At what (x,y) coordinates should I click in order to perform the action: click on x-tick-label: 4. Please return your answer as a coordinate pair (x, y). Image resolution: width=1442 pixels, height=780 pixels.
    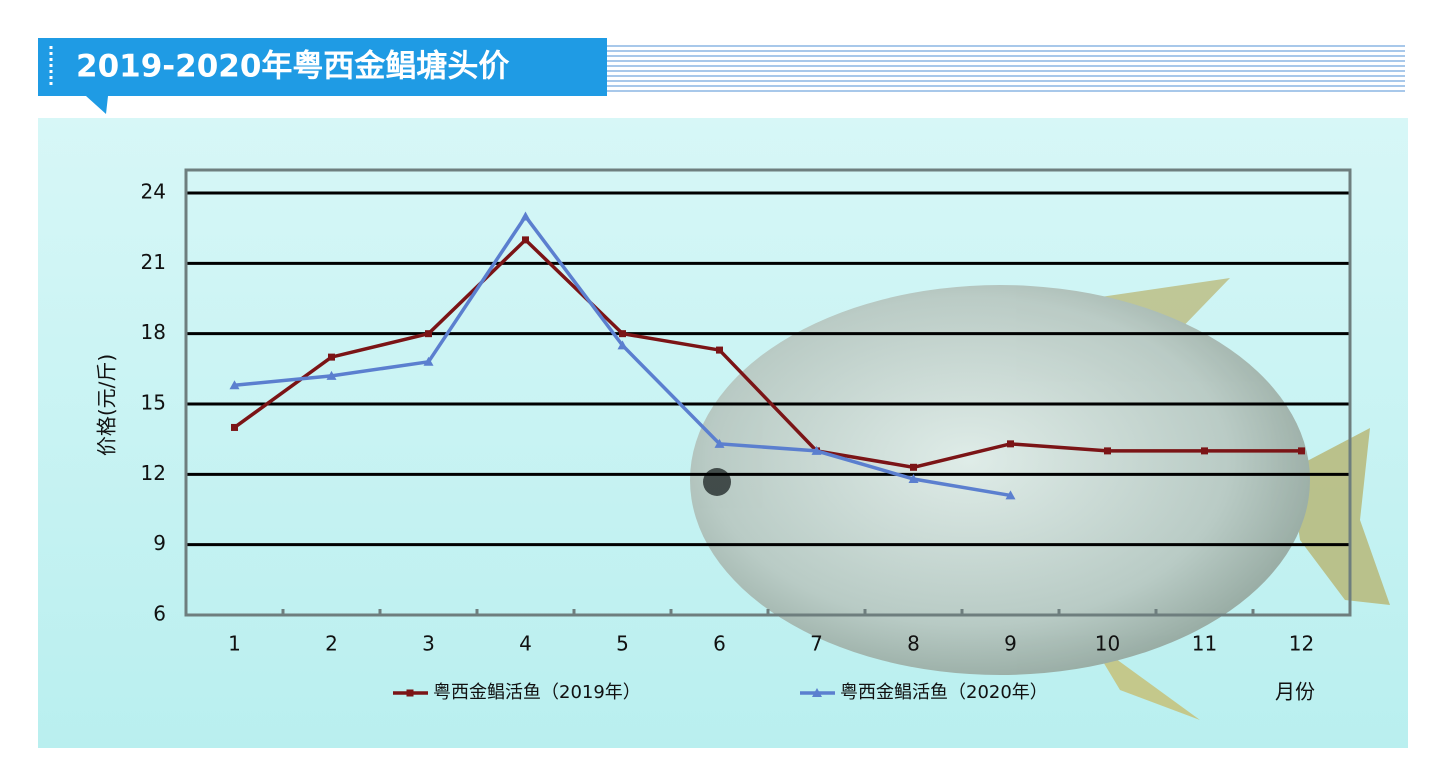
    Looking at the image, I should click on (525, 644).